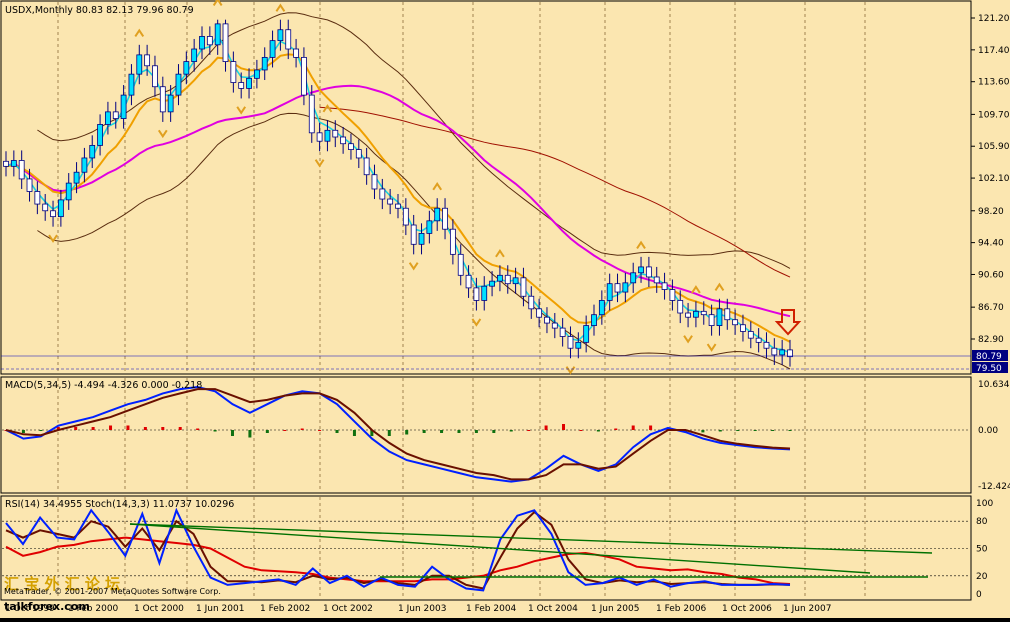 Image resolution: width=1010 pixels, height=622 pixels. Describe the element at coordinates (994, 19) in the screenshot. I see `price-label: 121.20` at that location.